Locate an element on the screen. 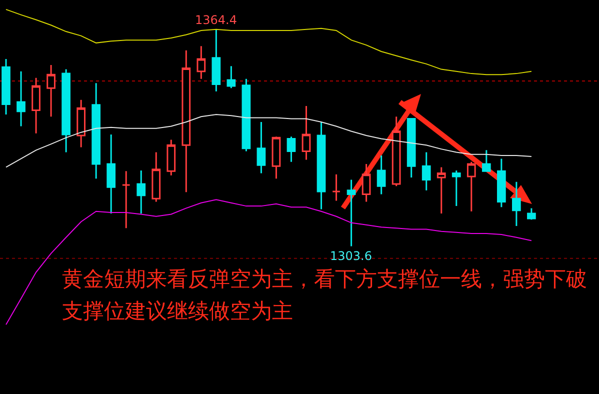 The image size is (599, 394). annotation: 1364.4 is located at coordinates (216, 20).